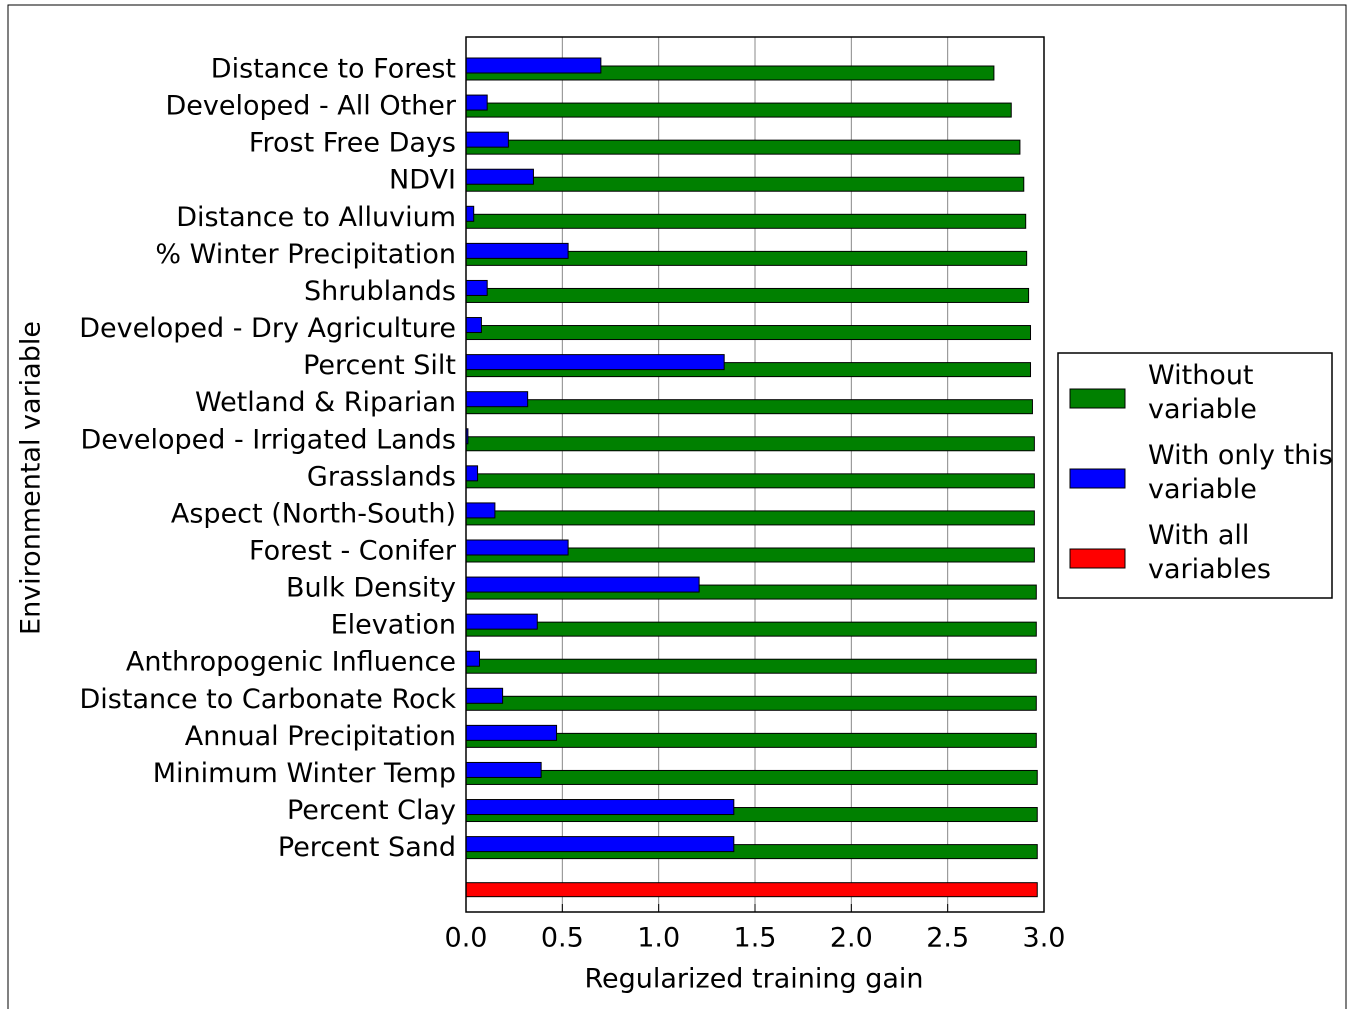 The width and height of the screenshot is (1354, 1009). I want to click on y-tick-label: Frost Free Days, so click(352, 143).